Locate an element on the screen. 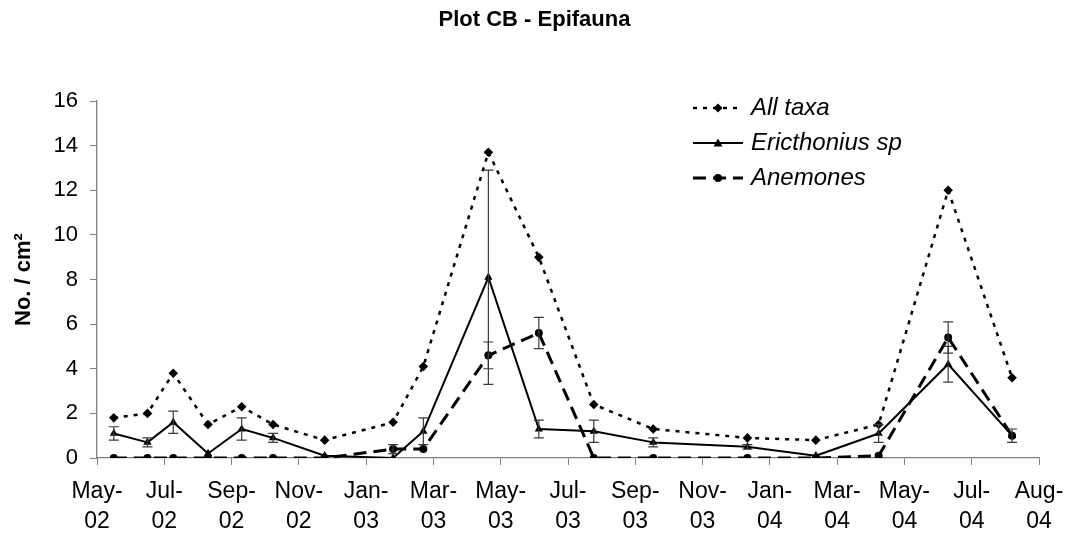 The image size is (1069, 538). legend-label: All taxa is located at coordinates (789, 106).